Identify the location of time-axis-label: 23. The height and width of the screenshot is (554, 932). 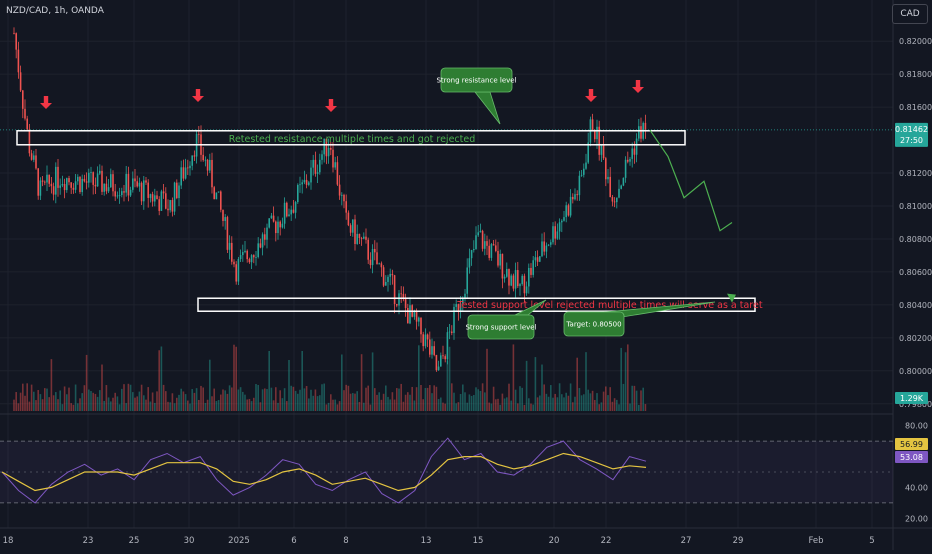
(88, 541).